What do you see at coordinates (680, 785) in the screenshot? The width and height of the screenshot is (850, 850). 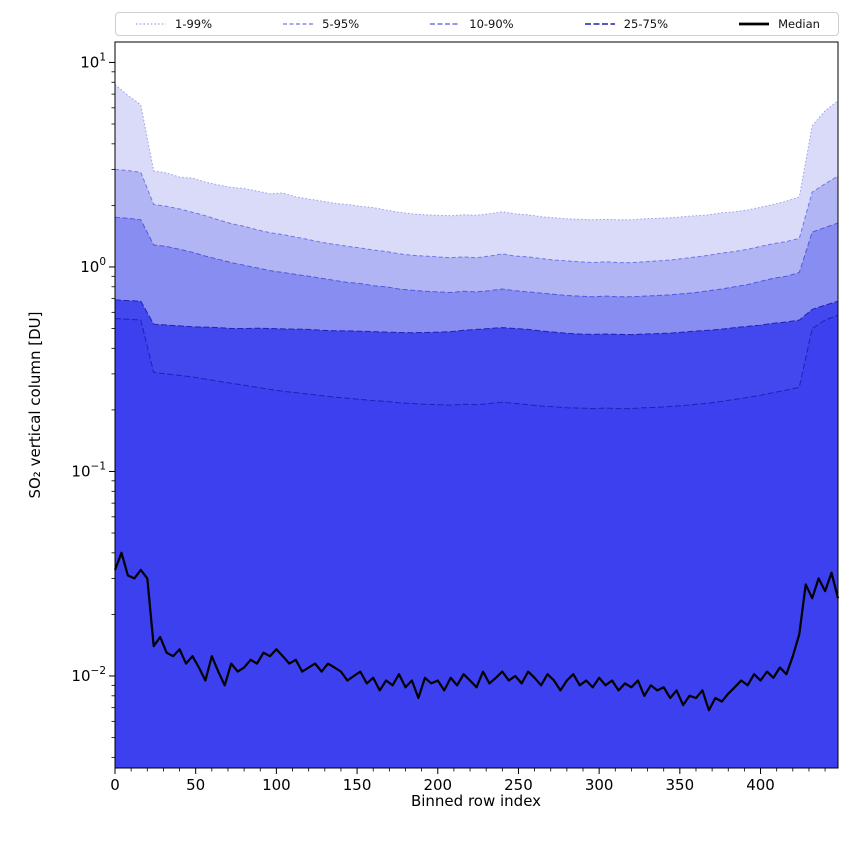 I see `x-tick-label: 350` at bounding box center [680, 785].